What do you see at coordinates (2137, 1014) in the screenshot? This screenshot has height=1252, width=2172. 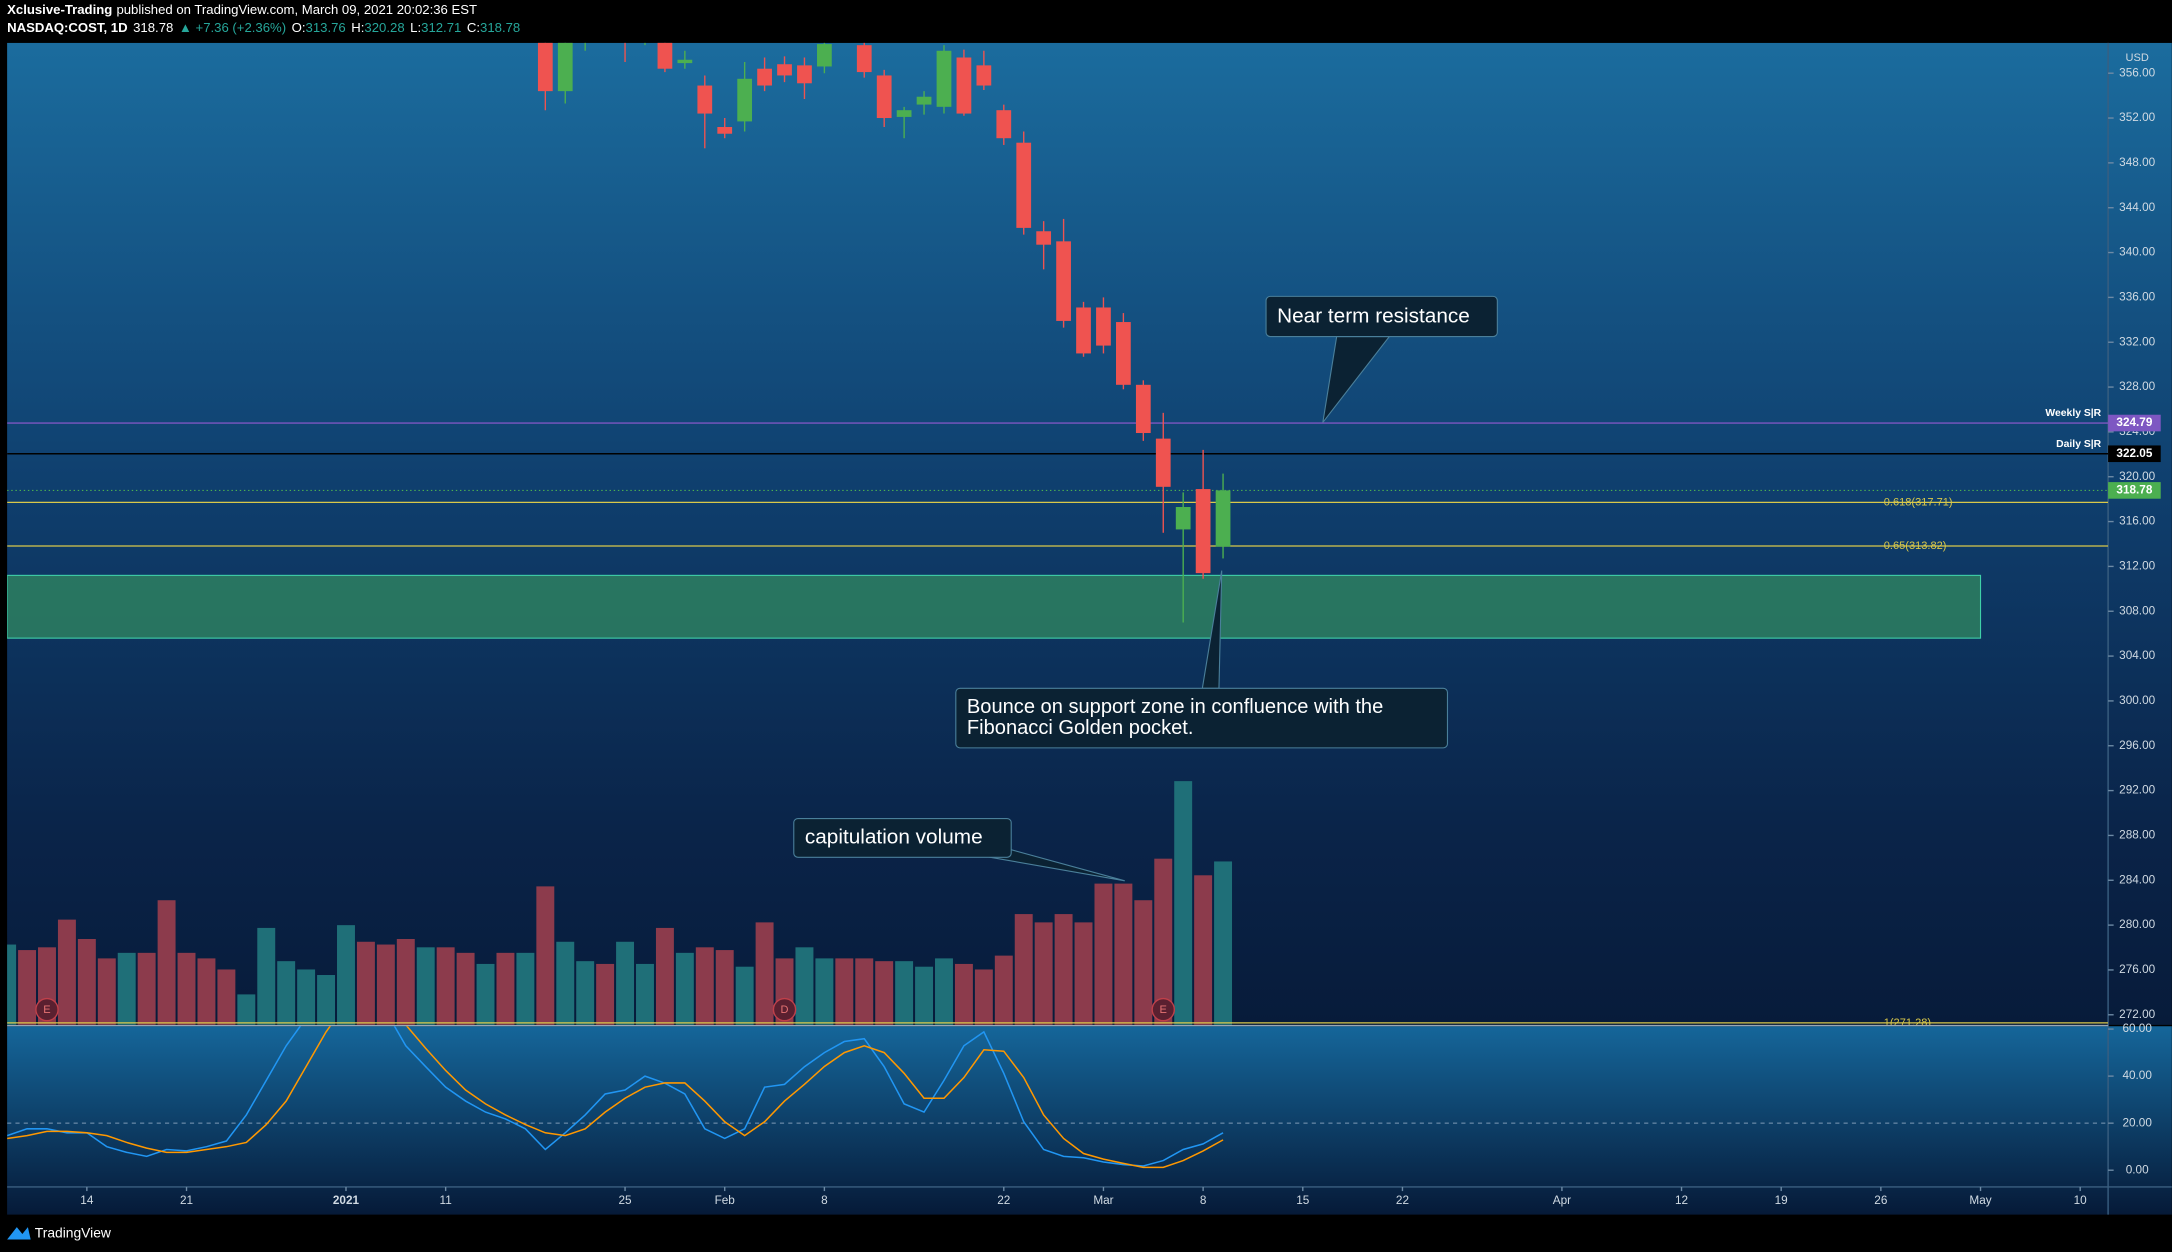 I see `y-tick-label: 272.00` at bounding box center [2137, 1014].